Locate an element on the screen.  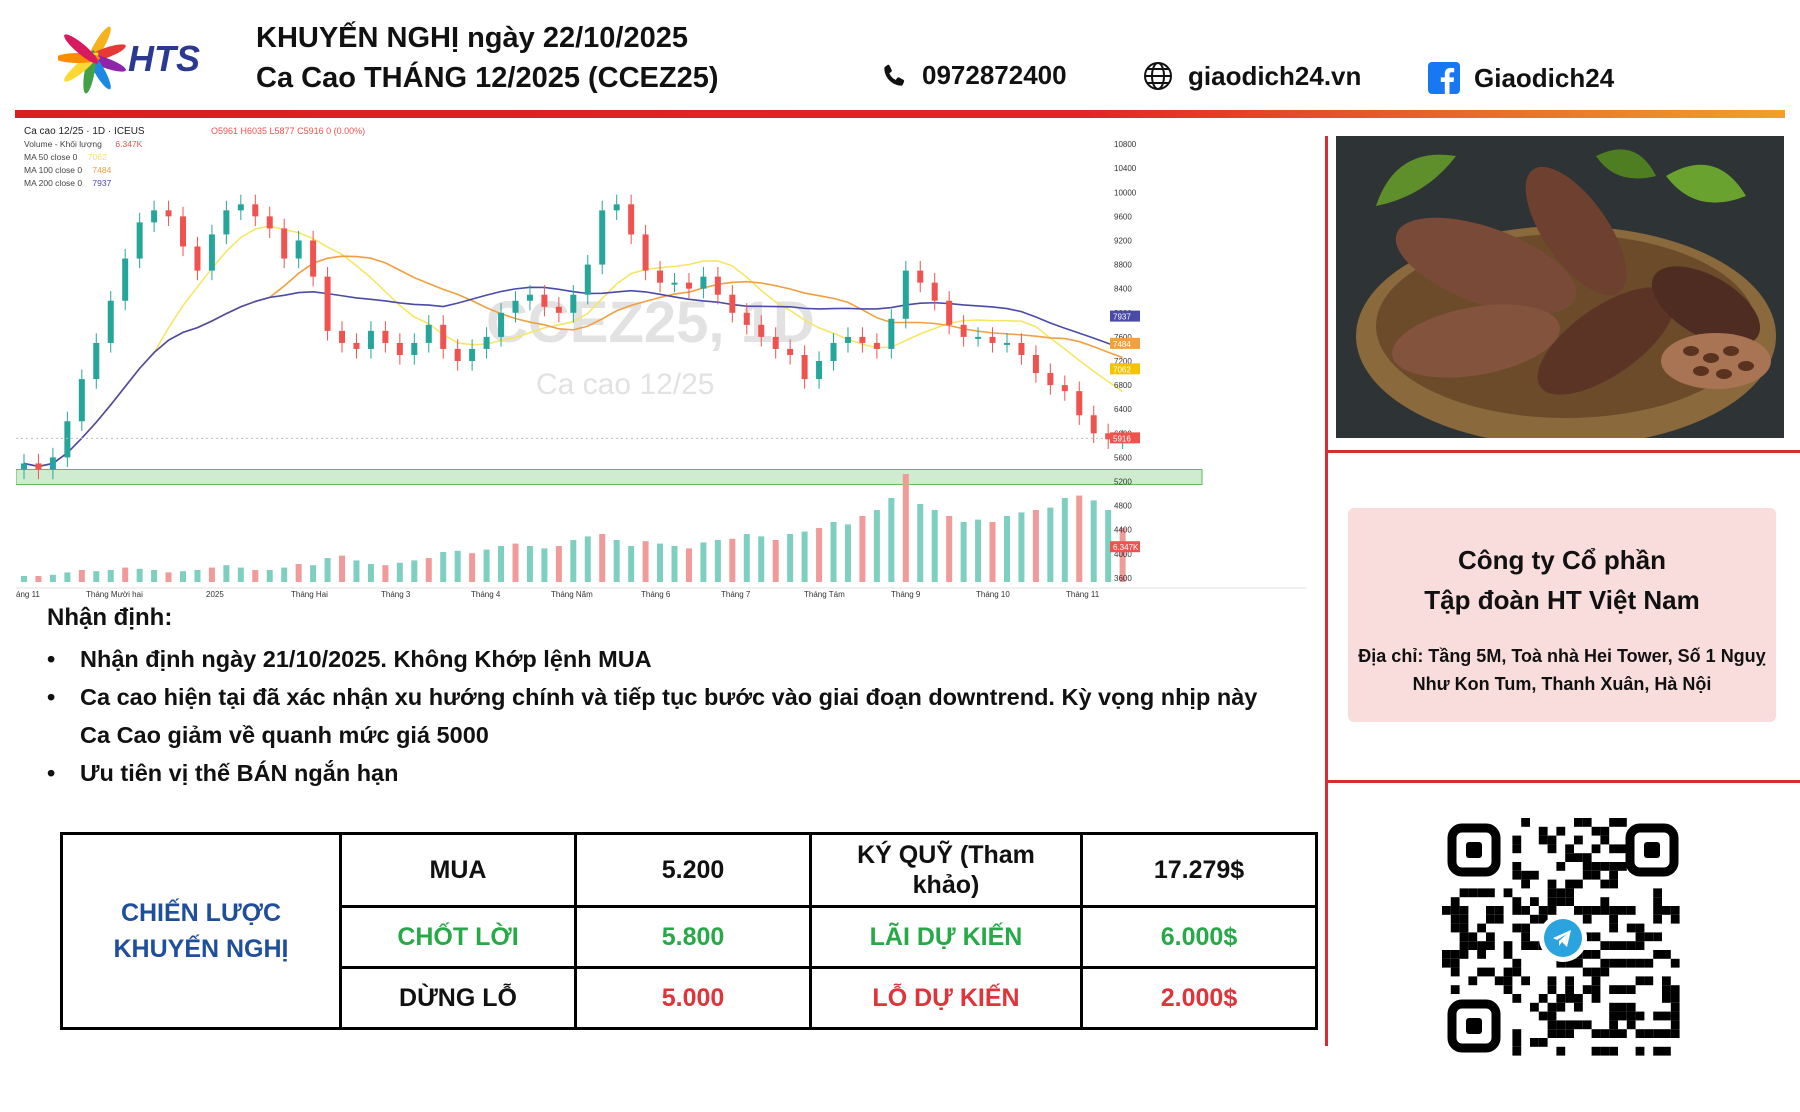
chart-watermark-name: Ca cao 12/25 is located at coordinates (625, 384).